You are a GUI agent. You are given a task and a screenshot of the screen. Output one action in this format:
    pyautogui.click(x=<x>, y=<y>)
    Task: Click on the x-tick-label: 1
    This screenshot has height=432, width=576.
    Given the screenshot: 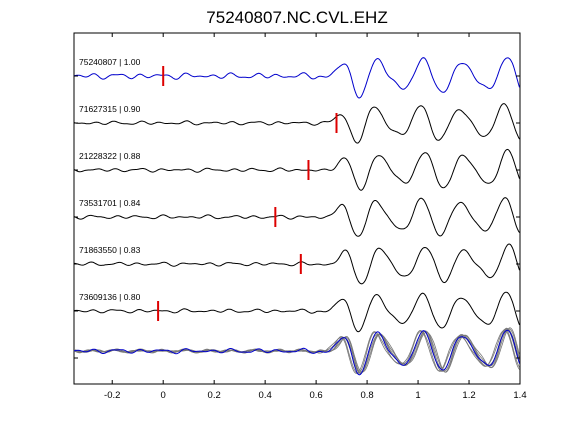 What is the action you would take?
    pyautogui.click(x=417, y=395)
    